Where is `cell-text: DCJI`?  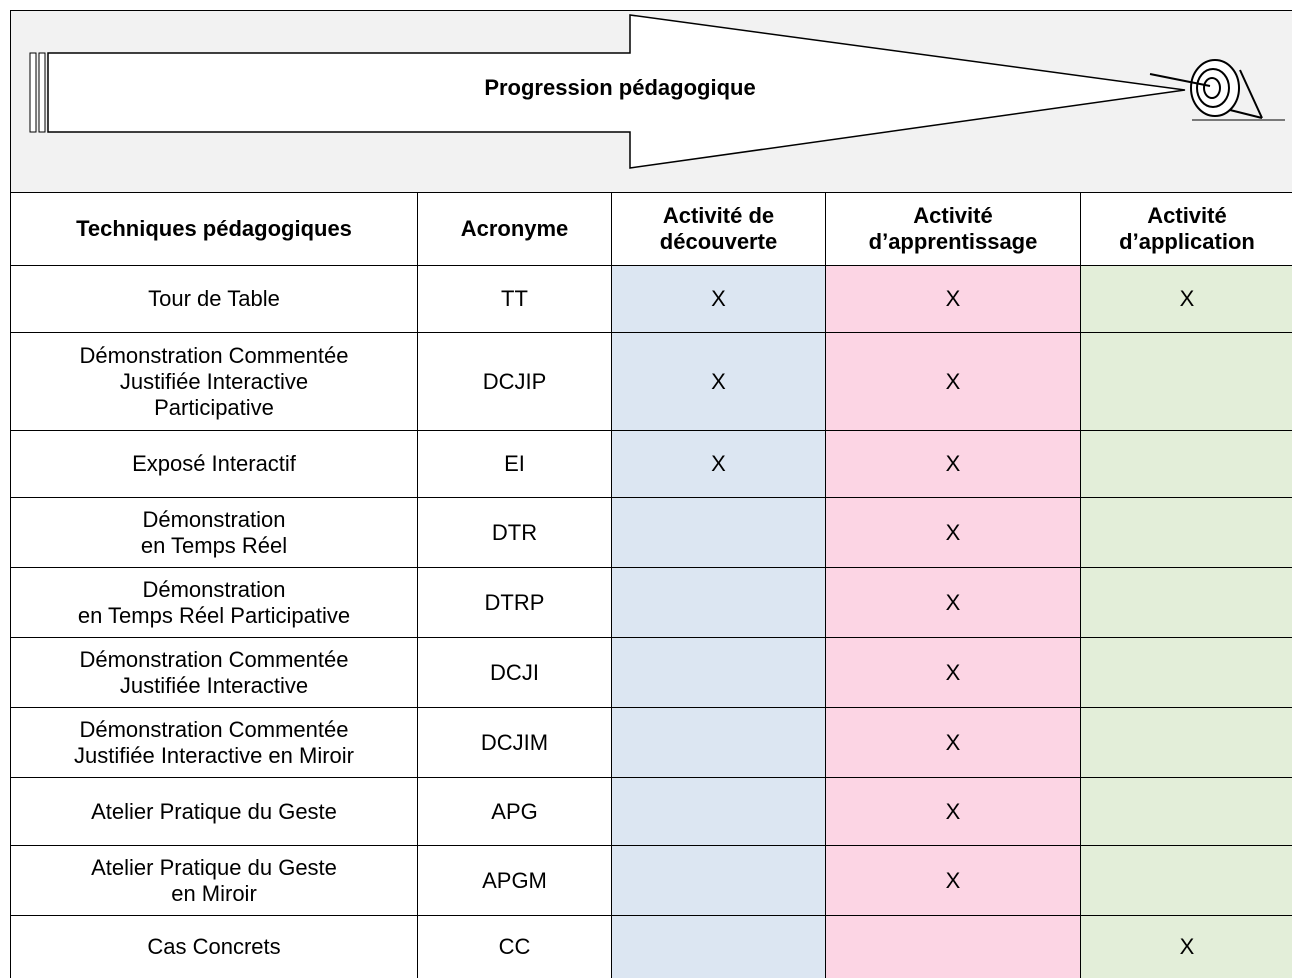
cell-text: DCJI is located at coordinates (514, 672).